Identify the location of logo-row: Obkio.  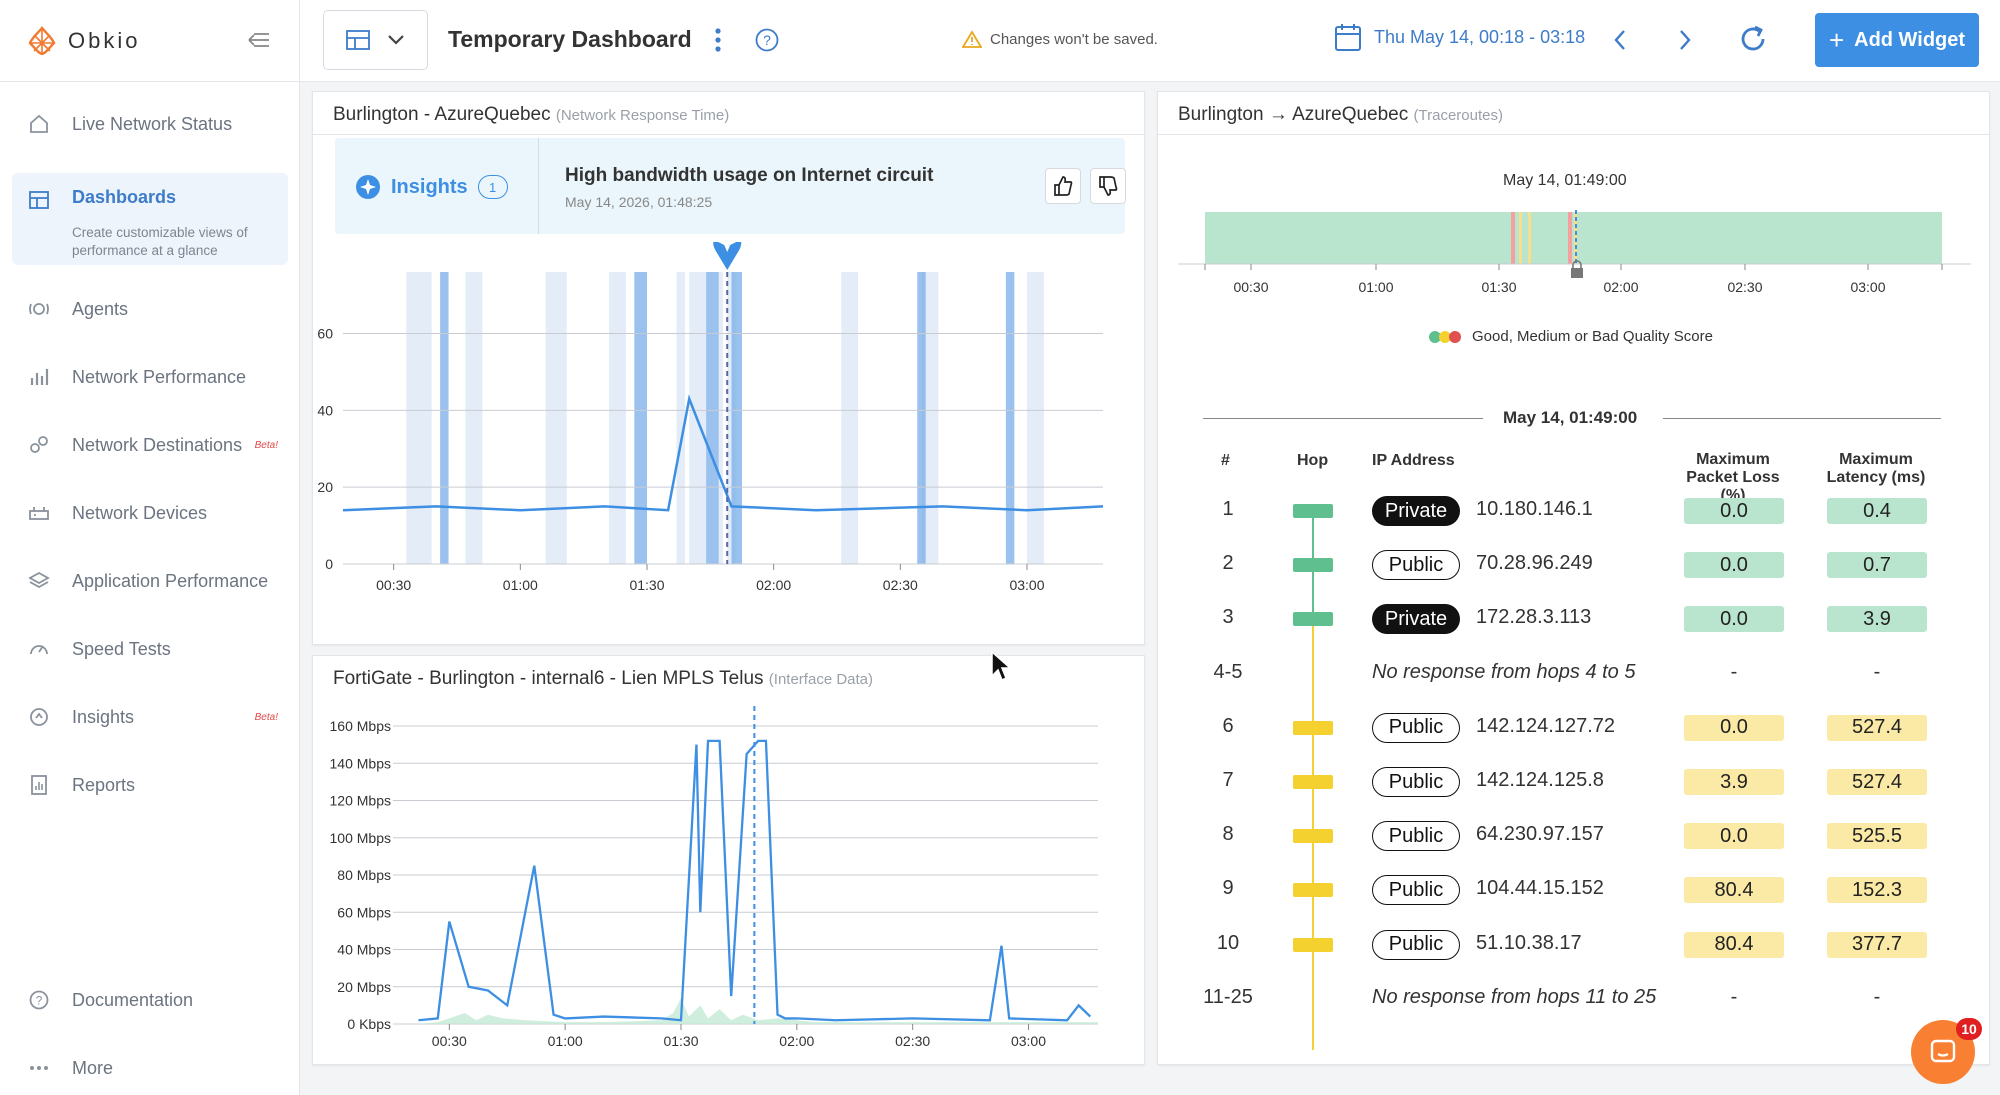
(149, 41).